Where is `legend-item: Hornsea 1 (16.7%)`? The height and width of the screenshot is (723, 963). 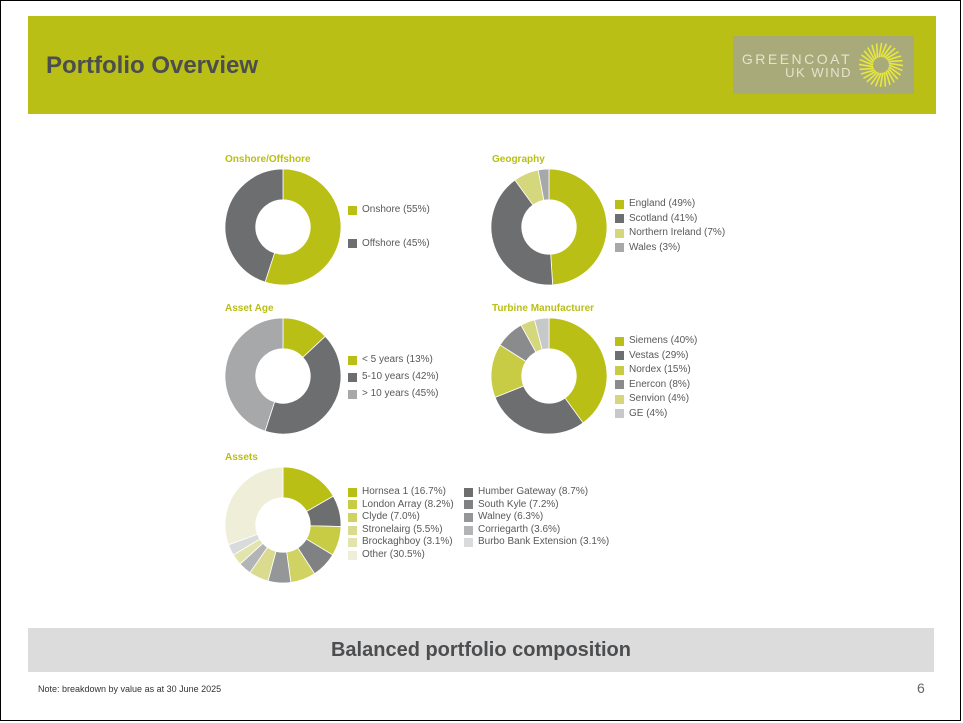 legend-item: Hornsea 1 (16.7%) is located at coordinates (401, 492).